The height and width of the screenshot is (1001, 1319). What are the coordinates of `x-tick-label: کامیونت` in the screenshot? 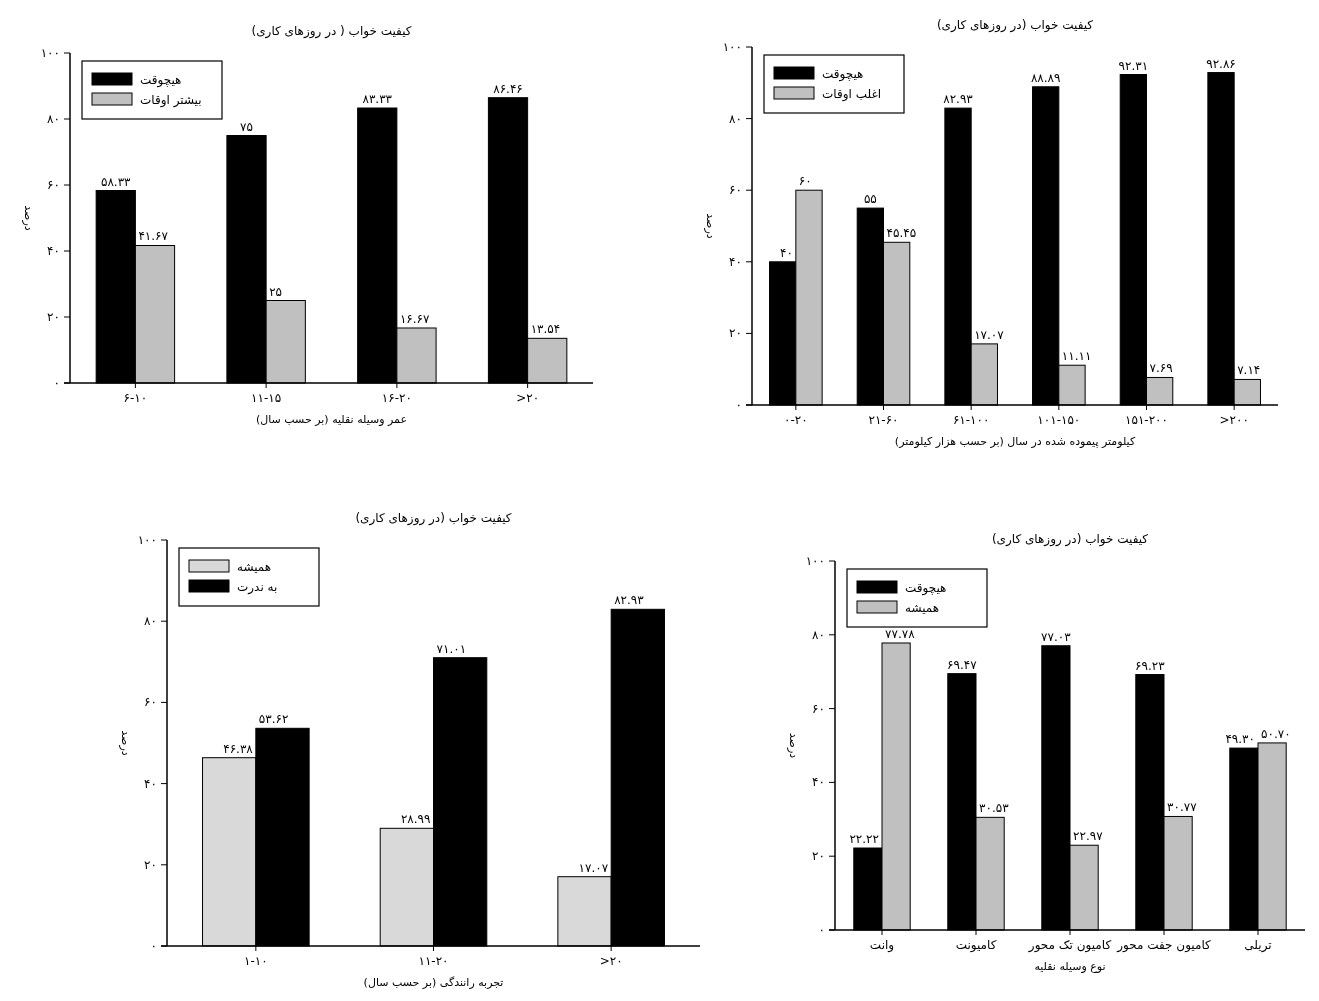 It's located at (976, 945).